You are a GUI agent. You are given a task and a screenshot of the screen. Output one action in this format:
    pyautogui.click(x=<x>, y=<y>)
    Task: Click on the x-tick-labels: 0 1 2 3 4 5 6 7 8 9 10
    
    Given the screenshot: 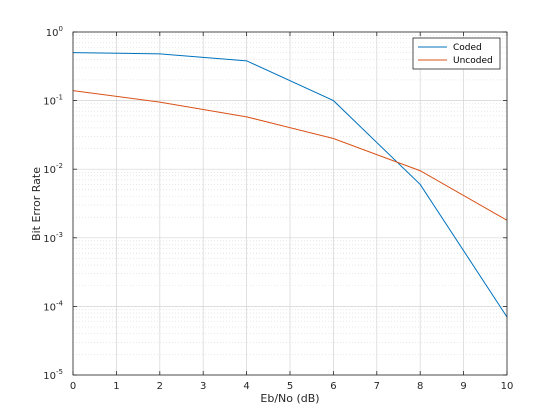 What is the action you would take?
    pyautogui.click(x=292, y=386)
    